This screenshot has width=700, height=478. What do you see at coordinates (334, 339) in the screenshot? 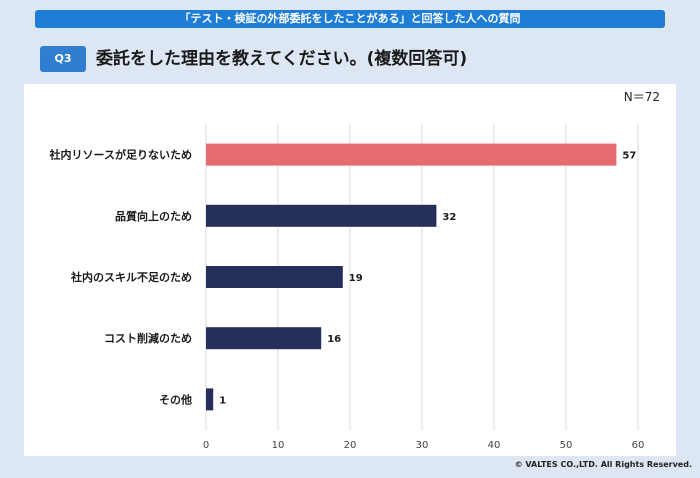
I see `value-label: 16` at bounding box center [334, 339].